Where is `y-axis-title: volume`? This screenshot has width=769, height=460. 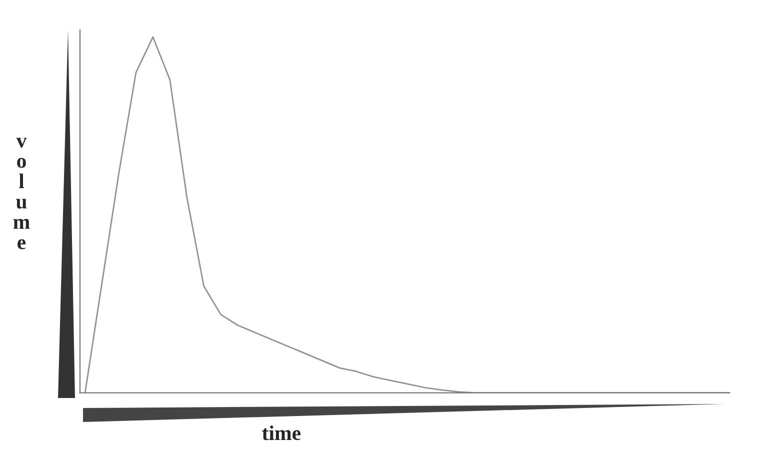 y-axis-title: volume is located at coordinates (21, 194).